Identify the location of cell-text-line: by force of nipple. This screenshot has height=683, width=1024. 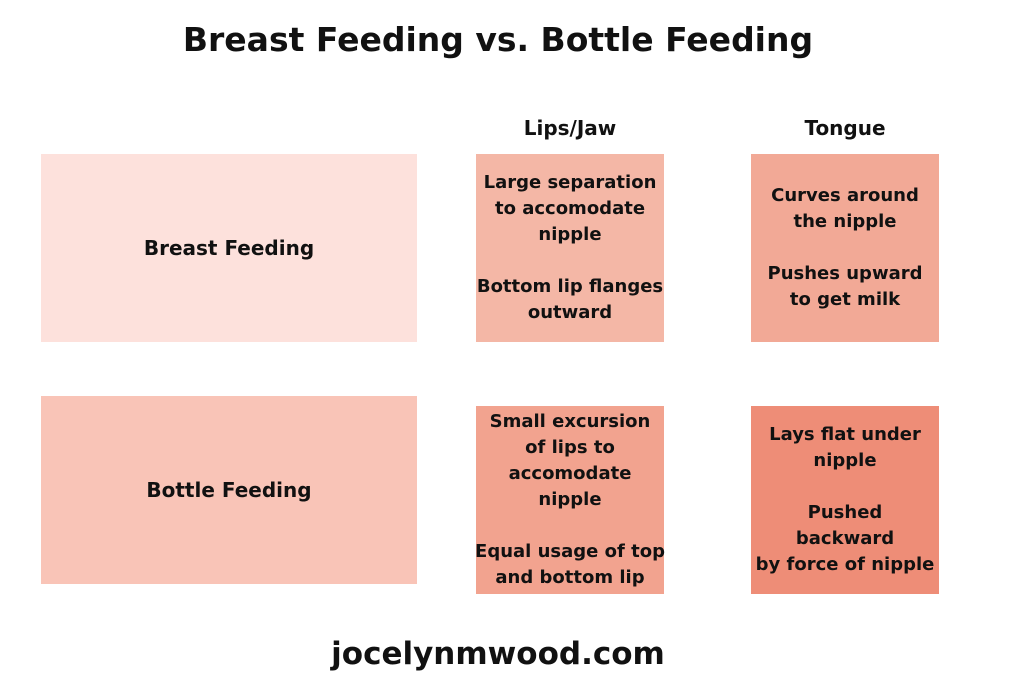
(845, 564).